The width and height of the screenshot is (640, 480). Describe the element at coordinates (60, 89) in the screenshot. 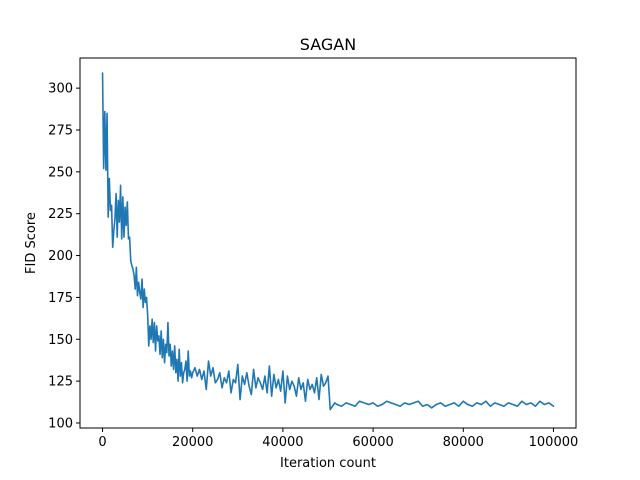

I see `y-tick-label: 300` at that location.